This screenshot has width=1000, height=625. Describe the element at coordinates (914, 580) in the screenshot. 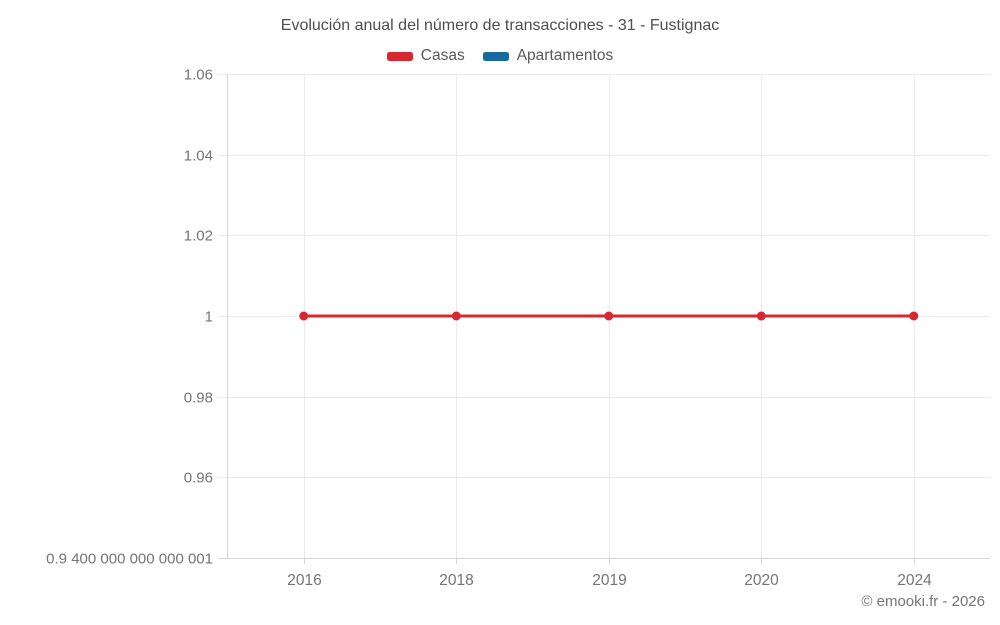

I see `x-tick-label: 2024` at that location.